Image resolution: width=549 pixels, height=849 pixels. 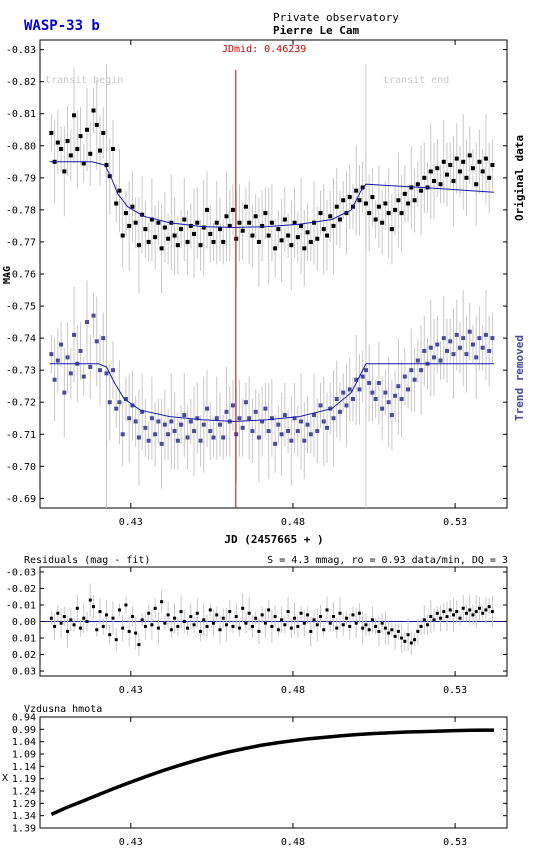 What do you see at coordinates (455, 522) in the screenshot?
I see `main-xtick-label: 0.53` at bounding box center [455, 522].